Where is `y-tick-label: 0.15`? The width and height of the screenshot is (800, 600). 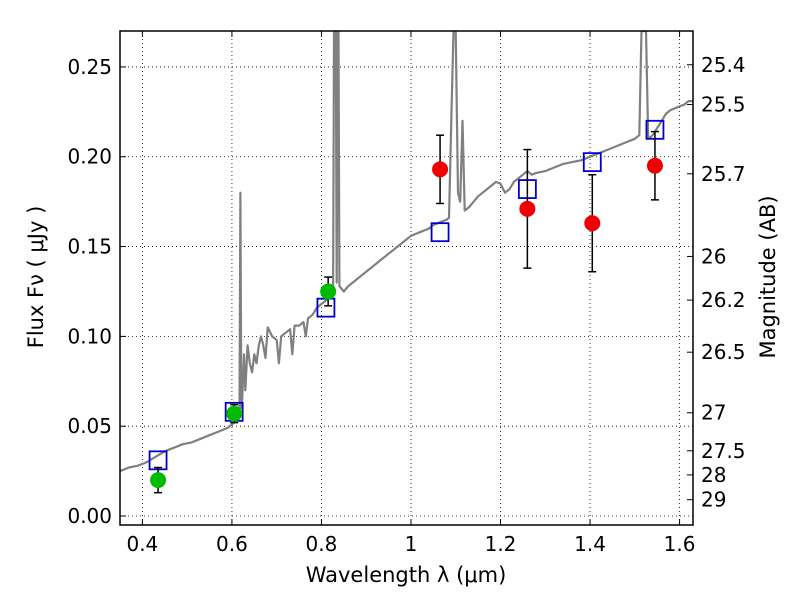 y-tick-label: 0.15 is located at coordinates (89, 247).